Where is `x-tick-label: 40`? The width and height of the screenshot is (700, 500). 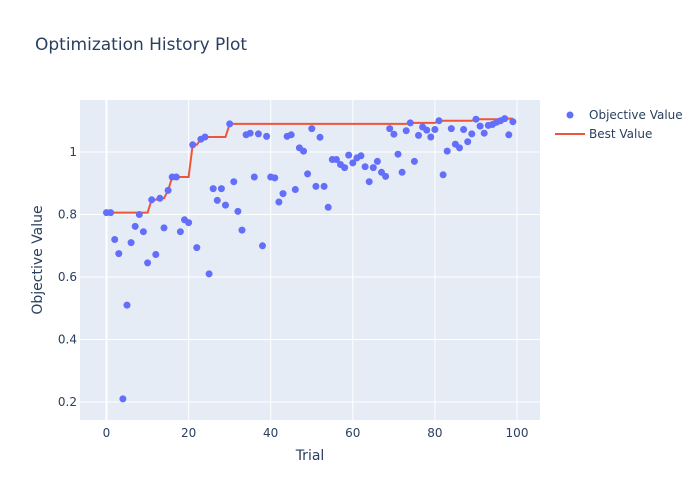 x-tick-label: 40 is located at coordinates (270, 433).